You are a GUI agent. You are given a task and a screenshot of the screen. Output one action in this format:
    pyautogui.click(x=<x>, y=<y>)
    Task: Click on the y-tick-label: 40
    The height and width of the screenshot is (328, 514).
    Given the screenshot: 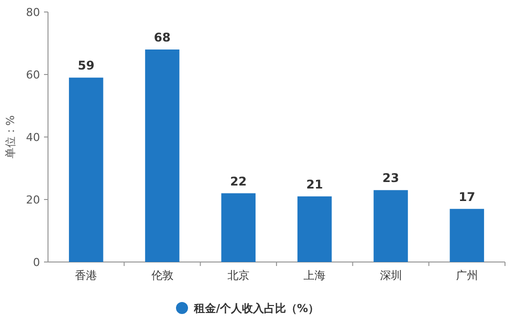 What is the action you would take?
    pyautogui.click(x=33, y=137)
    